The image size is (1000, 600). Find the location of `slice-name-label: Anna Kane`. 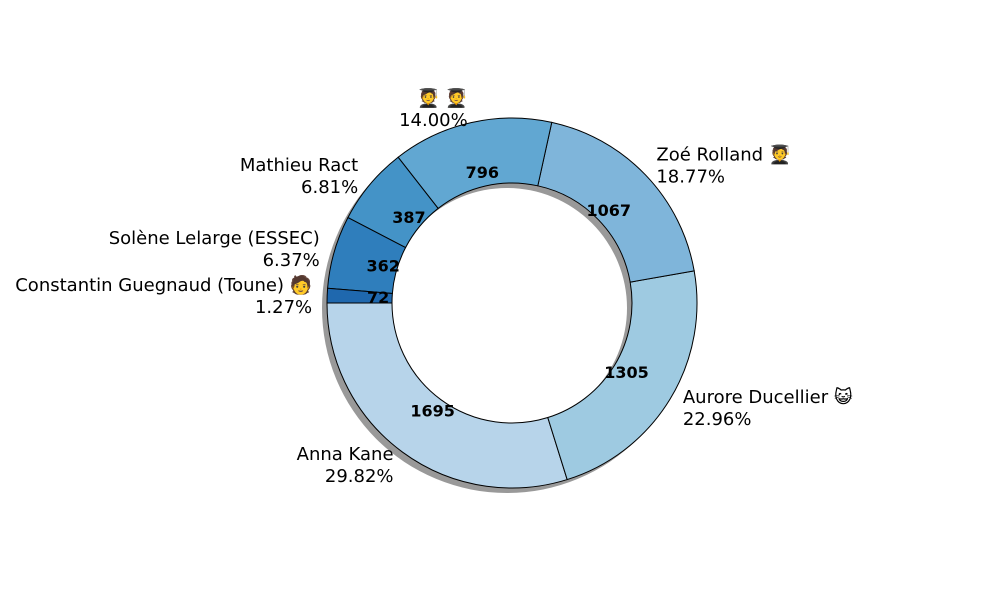

slice-name-label: Anna Kane is located at coordinates (345, 454).